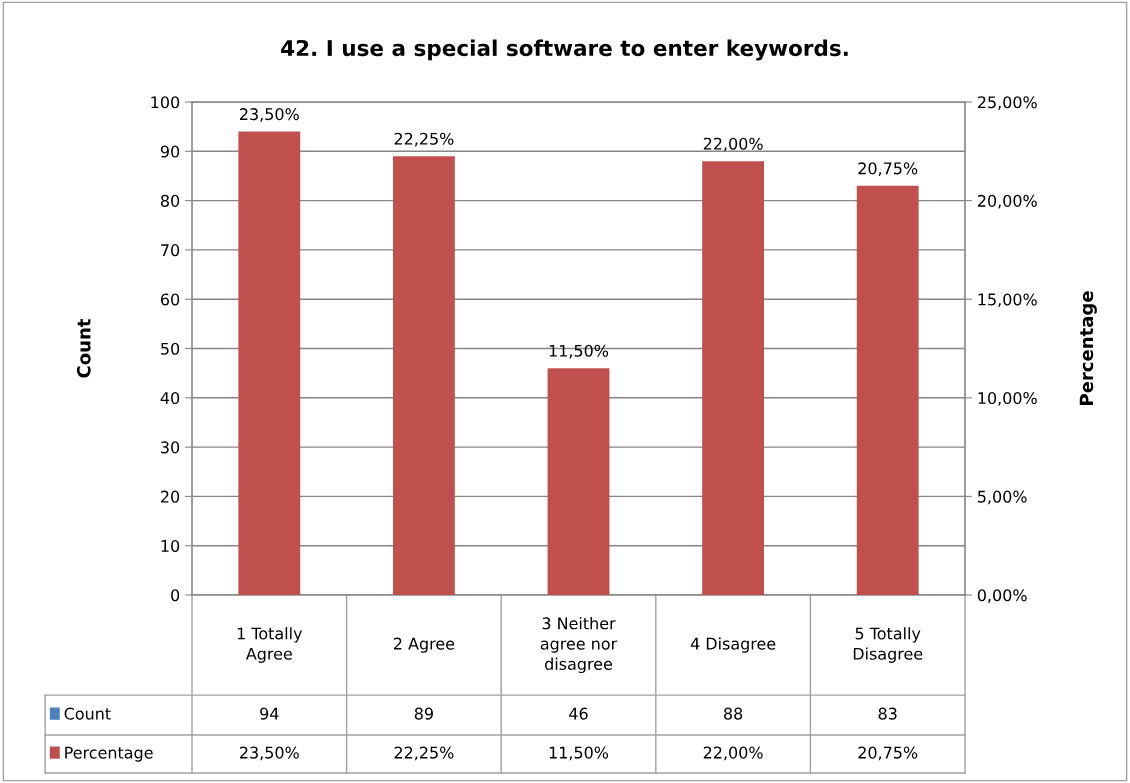  What do you see at coordinates (579, 645) in the screenshot?
I see `x-tick-label: 3 Neither agree nor disagree` at bounding box center [579, 645].